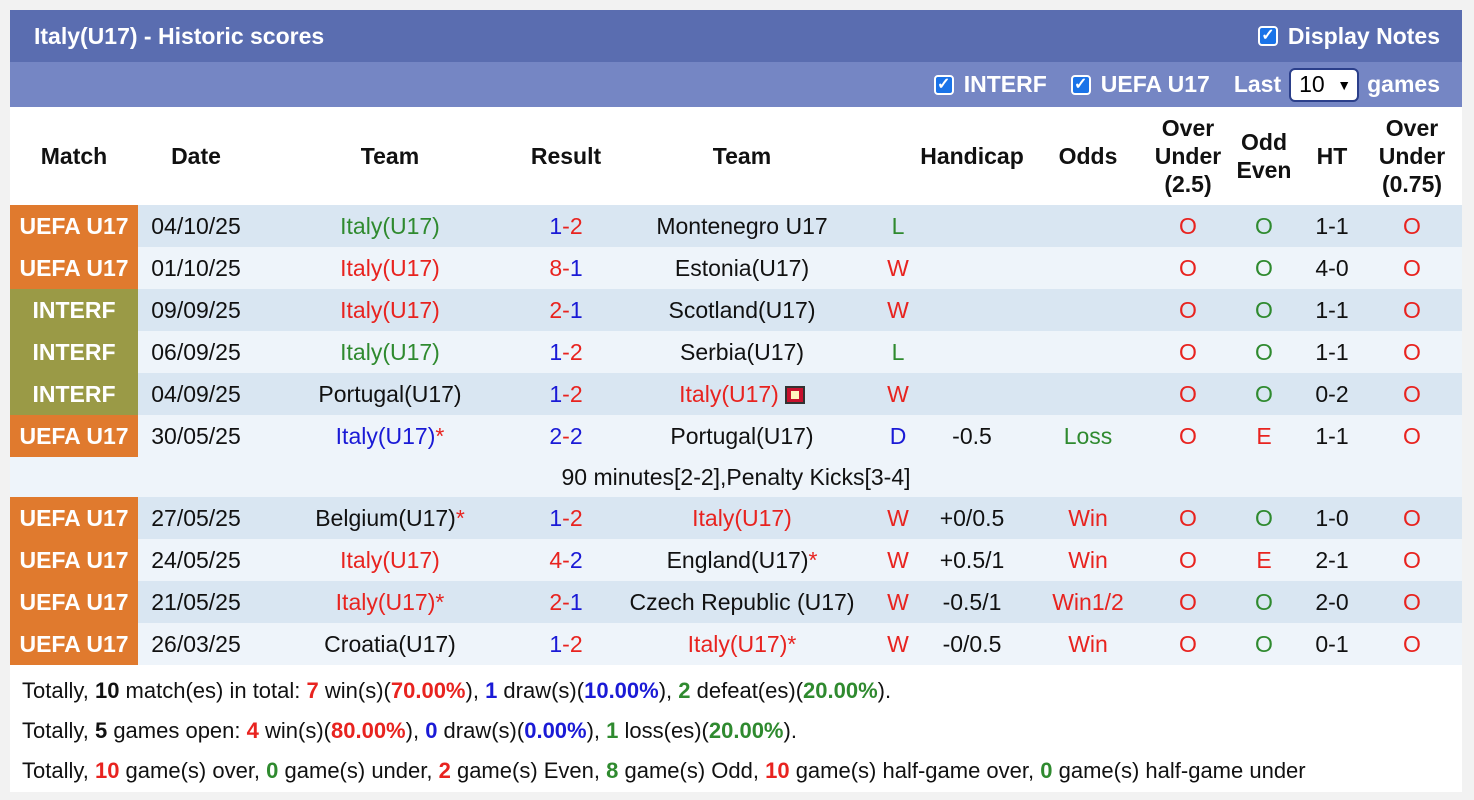 This screenshot has width=1474, height=800. Describe the element at coordinates (1348, 36) in the screenshot. I see `display-notes-toggle: ✓ Display Notes` at that location.